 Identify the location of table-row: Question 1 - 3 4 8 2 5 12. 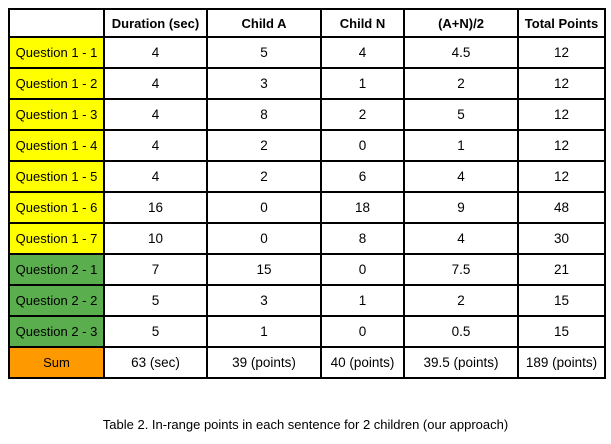
(307, 114).